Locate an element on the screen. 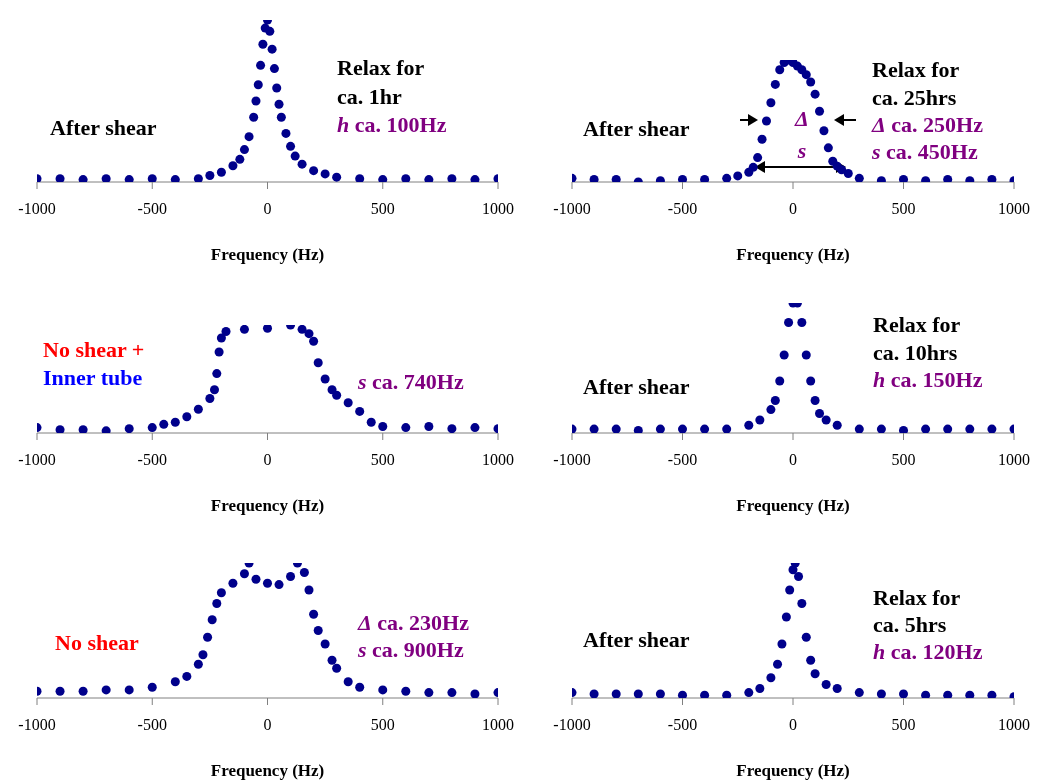  x-tick-label: 1000 is located at coordinates (498, 725).